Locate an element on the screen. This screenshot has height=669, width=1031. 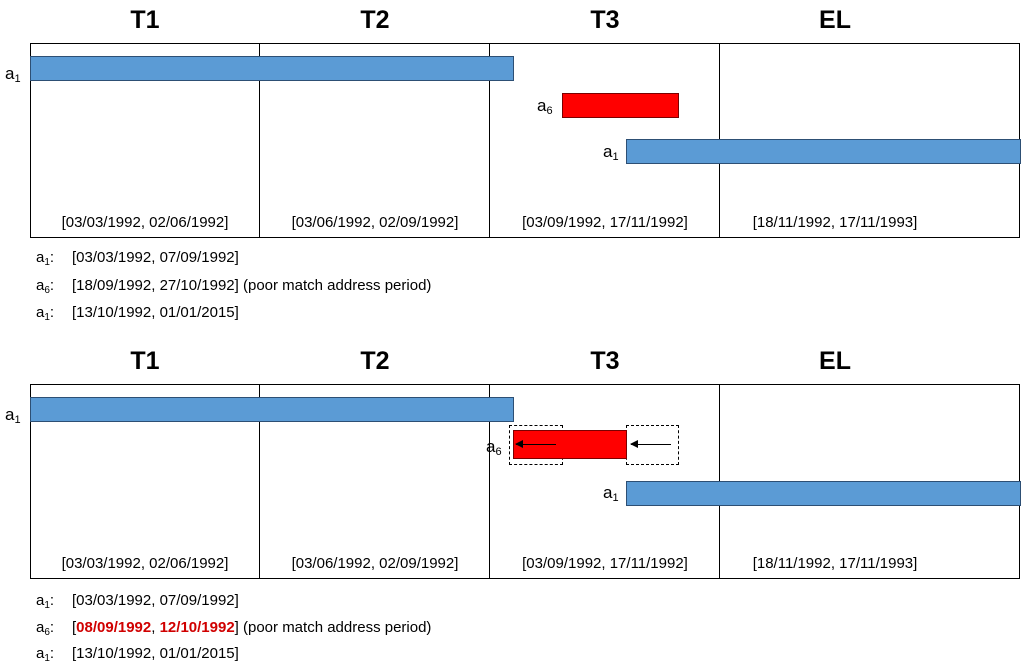
address-bar-a6-poor-match is located at coordinates (620, 105).